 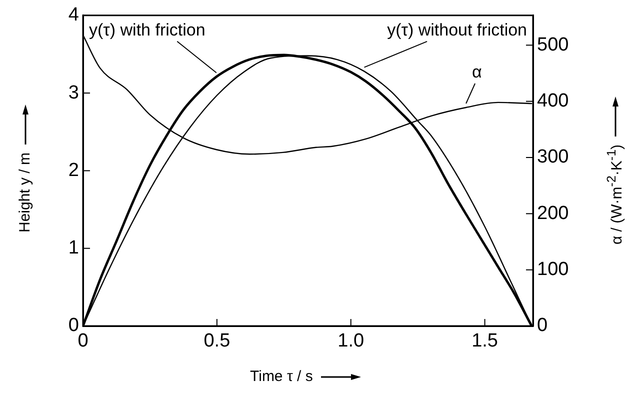 I want to click on y-tick-label: 1, so click(x=73, y=248).